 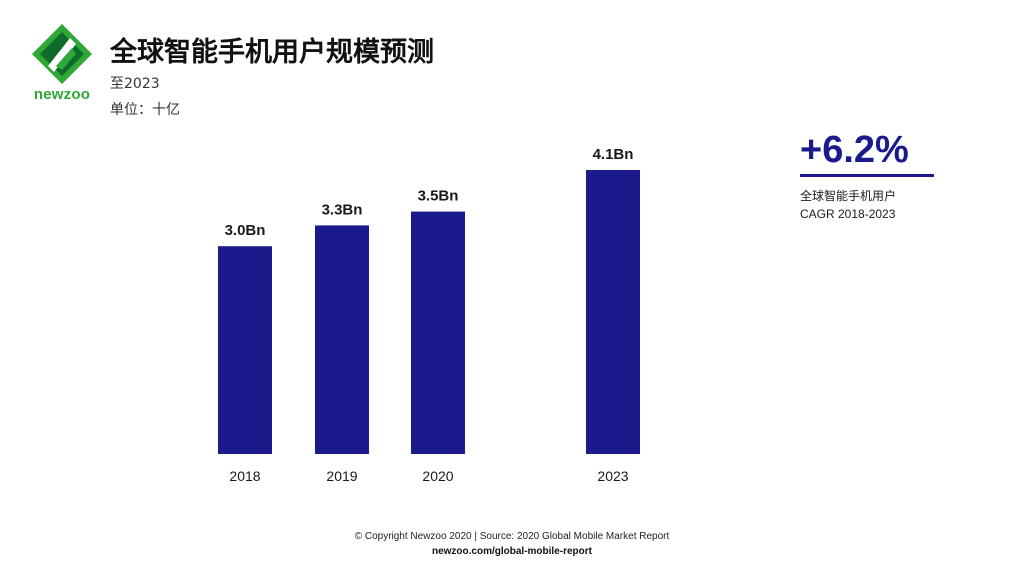 I want to click on cagr-caption: 全球智能手机用户, so click(x=848, y=196).